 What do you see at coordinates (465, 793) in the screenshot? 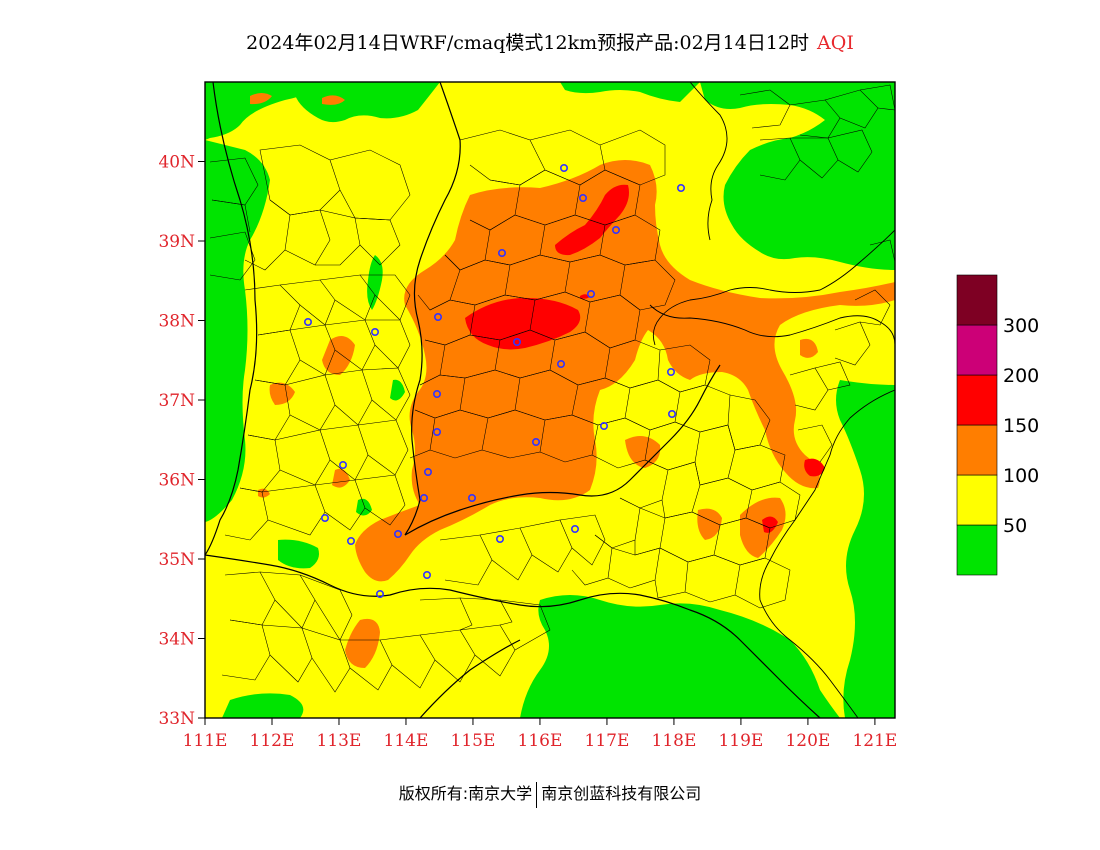
I see `copyright-owner: 版权所有:南京大学` at bounding box center [465, 793].